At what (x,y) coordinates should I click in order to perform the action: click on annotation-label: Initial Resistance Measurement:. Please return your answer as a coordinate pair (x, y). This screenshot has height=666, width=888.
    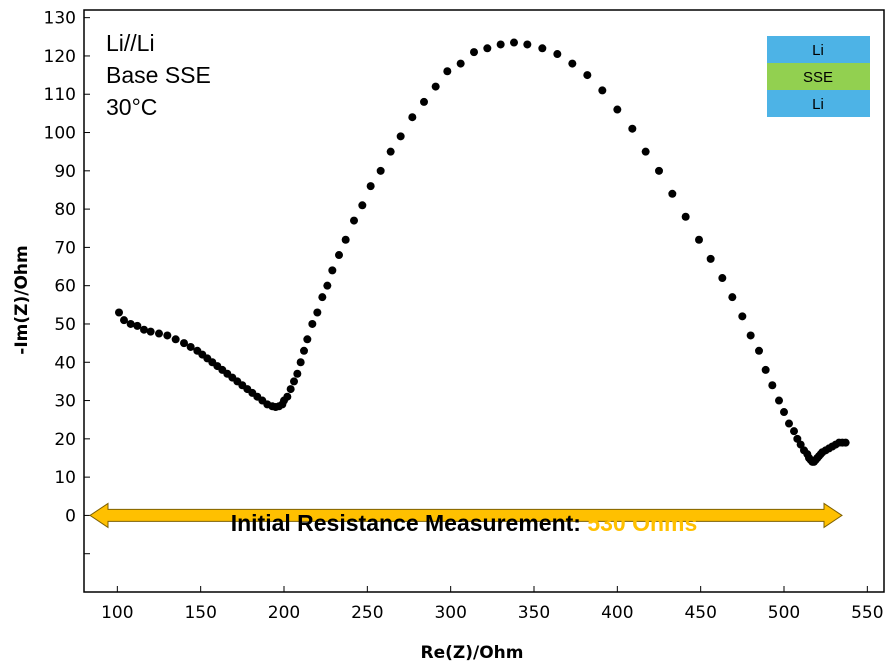
    Looking at the image, I should click on (409, 523).